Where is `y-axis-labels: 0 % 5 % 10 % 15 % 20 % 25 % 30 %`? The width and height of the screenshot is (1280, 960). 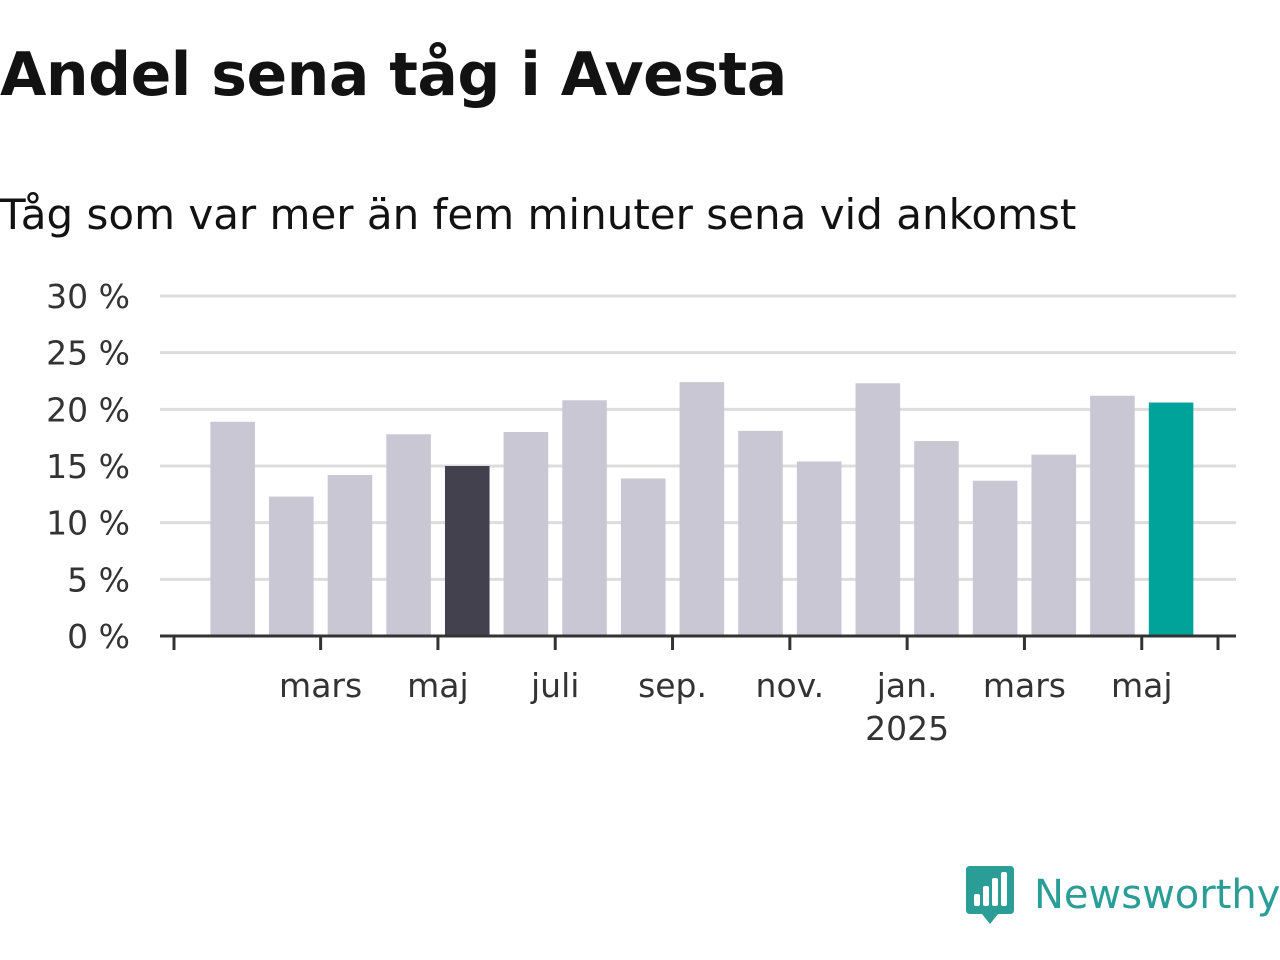
y-axis-labels: 0 % 5 % 10 % 15 % 20 % 25 % 30 % is located at coordinates (88, 466).